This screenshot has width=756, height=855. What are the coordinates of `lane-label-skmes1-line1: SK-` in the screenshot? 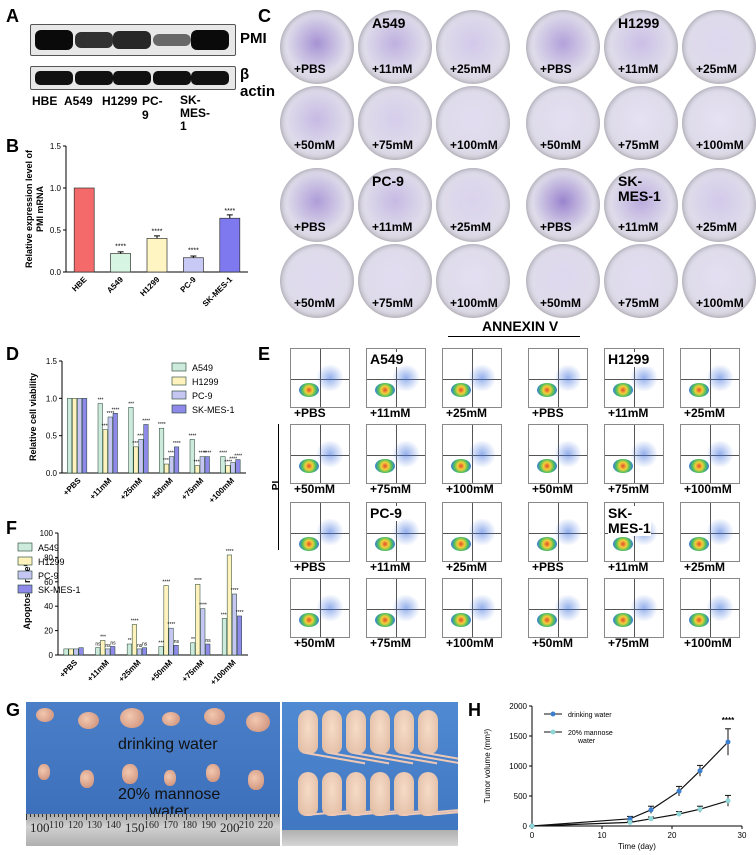 It's located at (190, 100).